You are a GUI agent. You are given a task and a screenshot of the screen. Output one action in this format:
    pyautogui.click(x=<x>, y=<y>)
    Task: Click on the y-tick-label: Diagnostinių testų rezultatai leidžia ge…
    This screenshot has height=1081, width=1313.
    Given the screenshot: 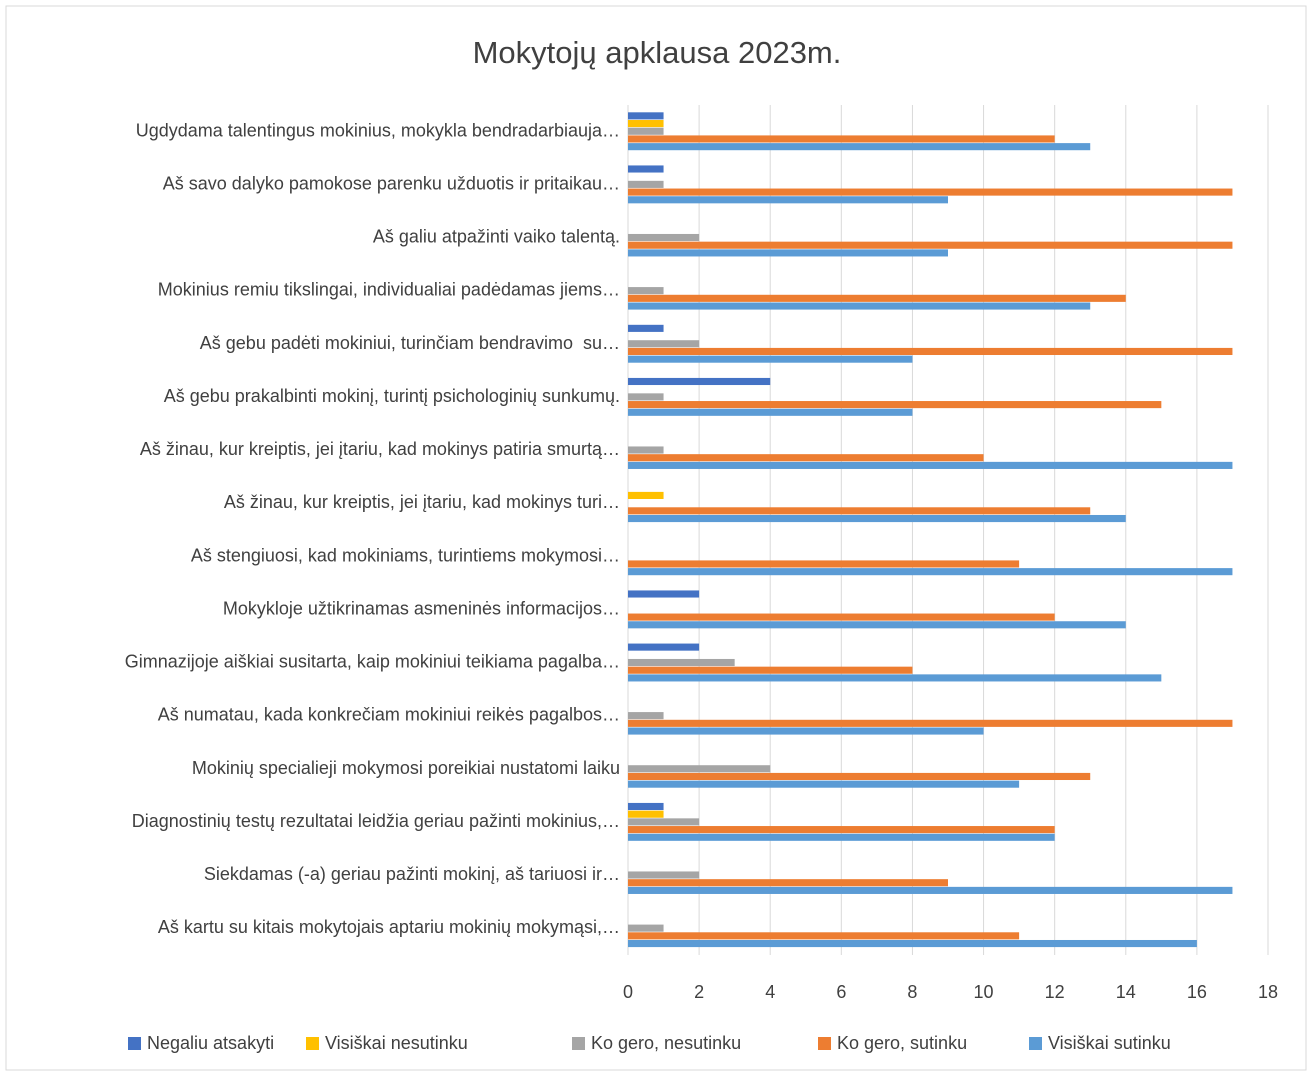 What is the action you would take?
    pyautogui.click(x=376, y=821)
    